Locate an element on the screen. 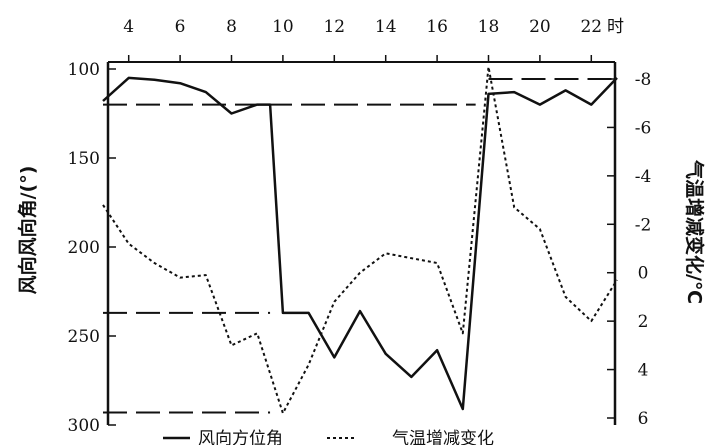  y-left-tick-label: 250 is located at coordinates (84, 337).